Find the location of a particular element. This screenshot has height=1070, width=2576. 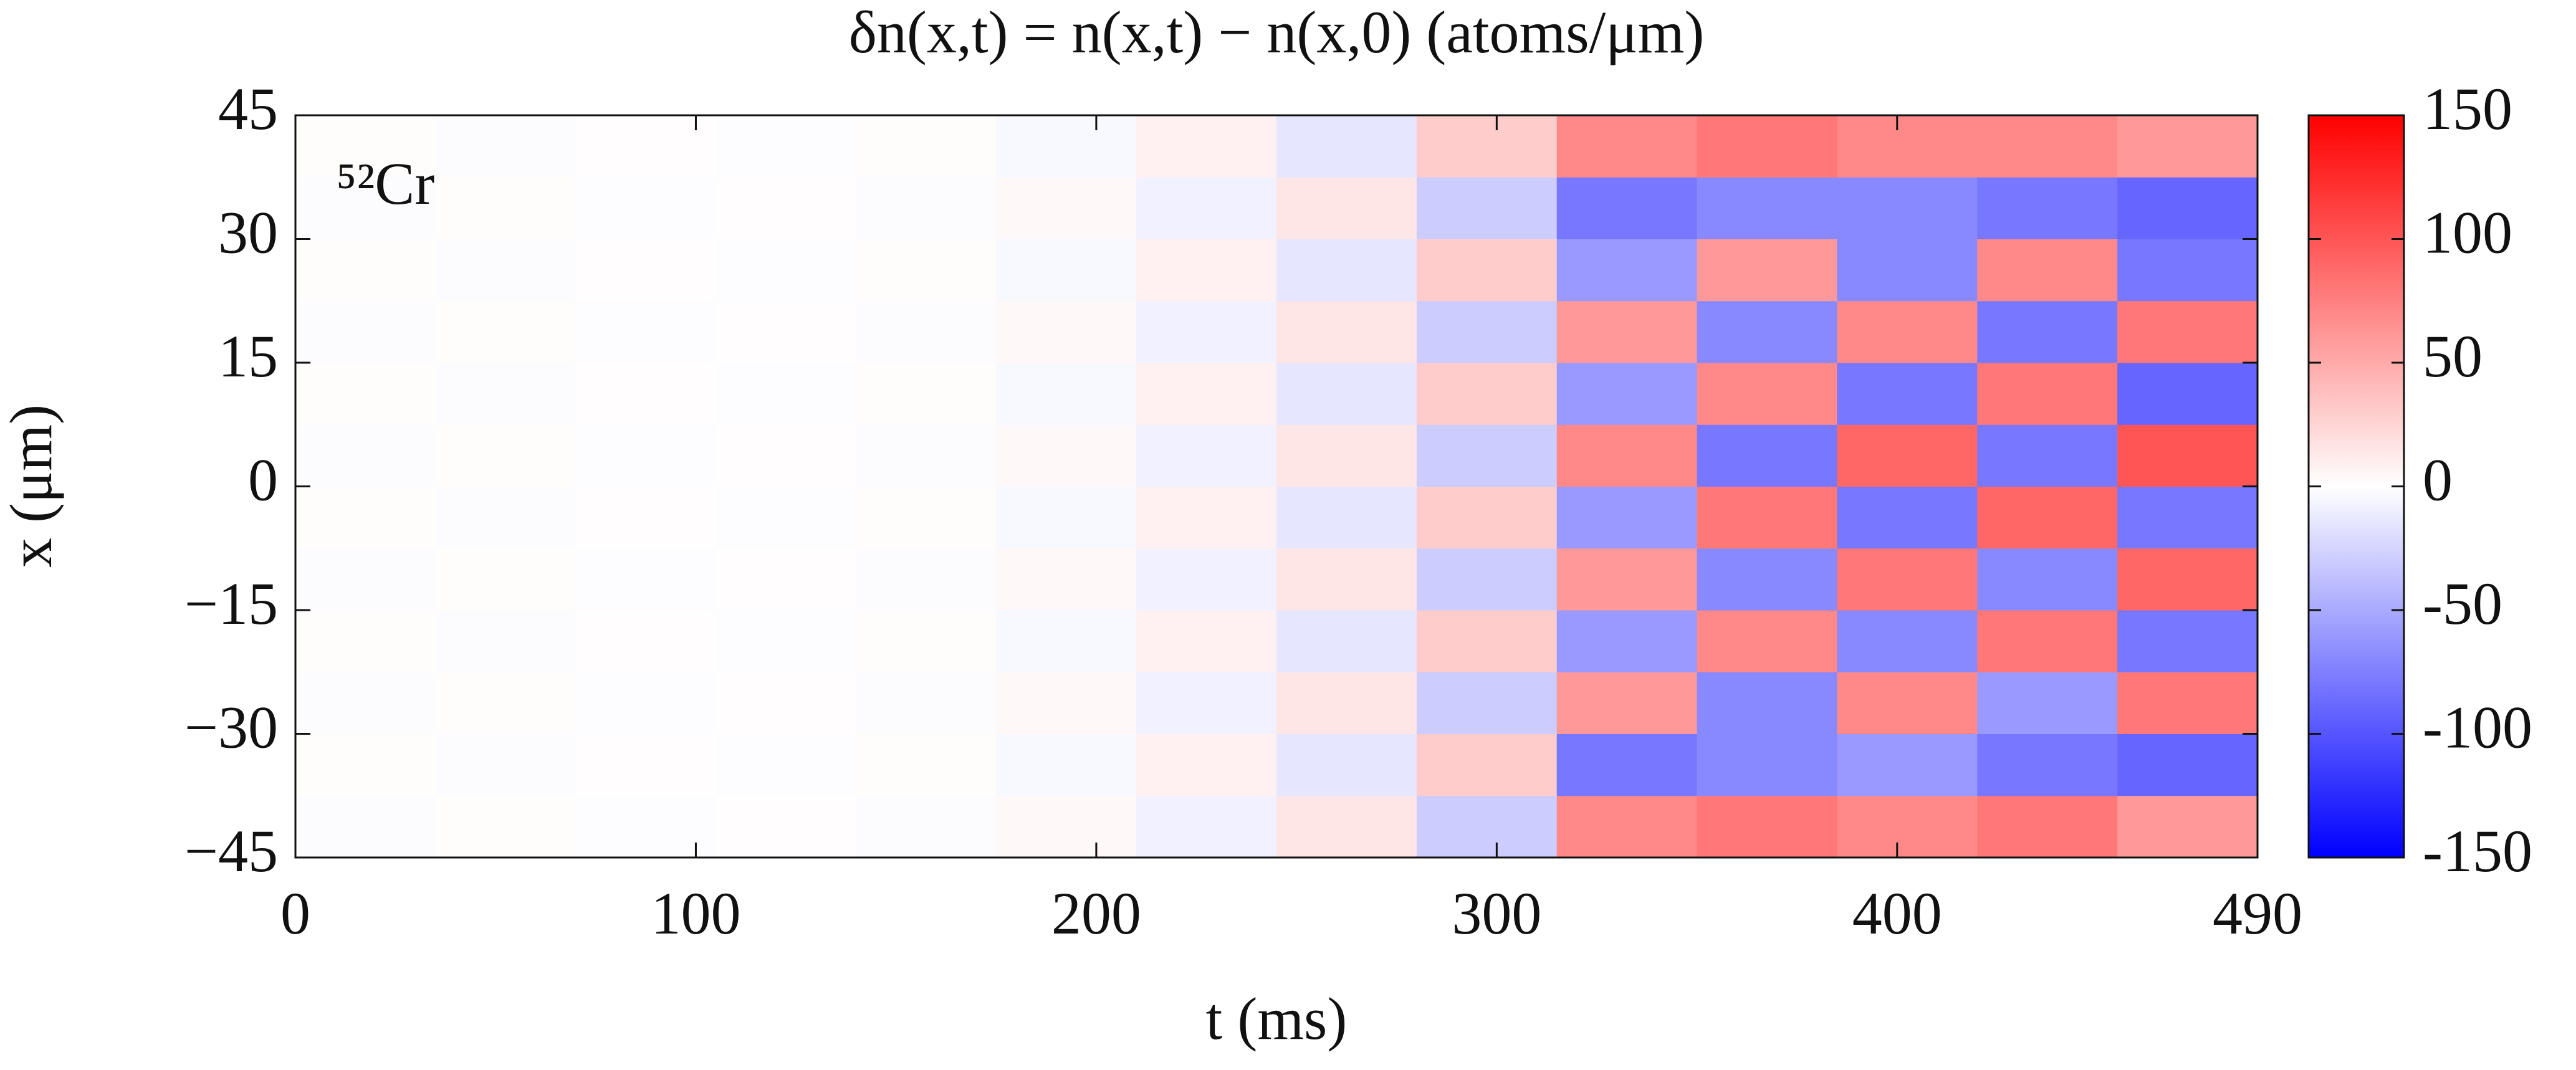

colorbar-tick-label: 0 is located at coordinates (2438, 480).